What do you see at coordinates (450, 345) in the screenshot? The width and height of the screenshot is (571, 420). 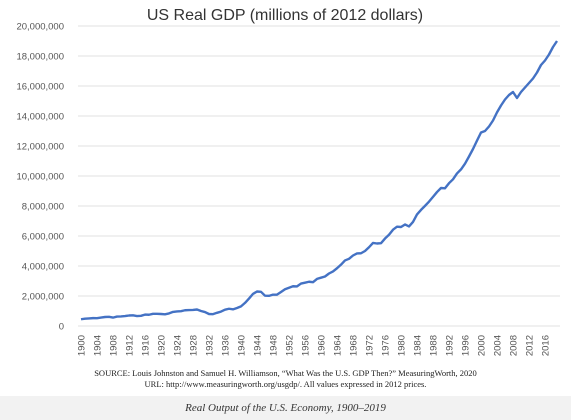 I see `x-tick-label: 1992` at bounding box center [450, 345].